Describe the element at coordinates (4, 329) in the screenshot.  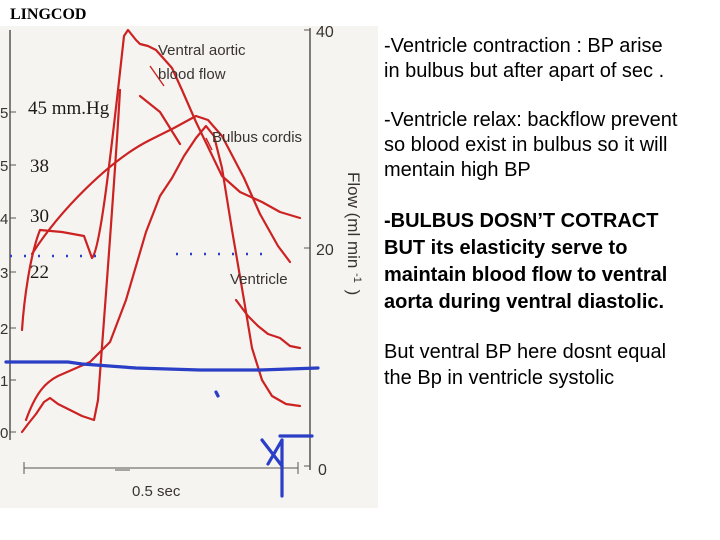
I see `left-tick-label: 2` at that location.